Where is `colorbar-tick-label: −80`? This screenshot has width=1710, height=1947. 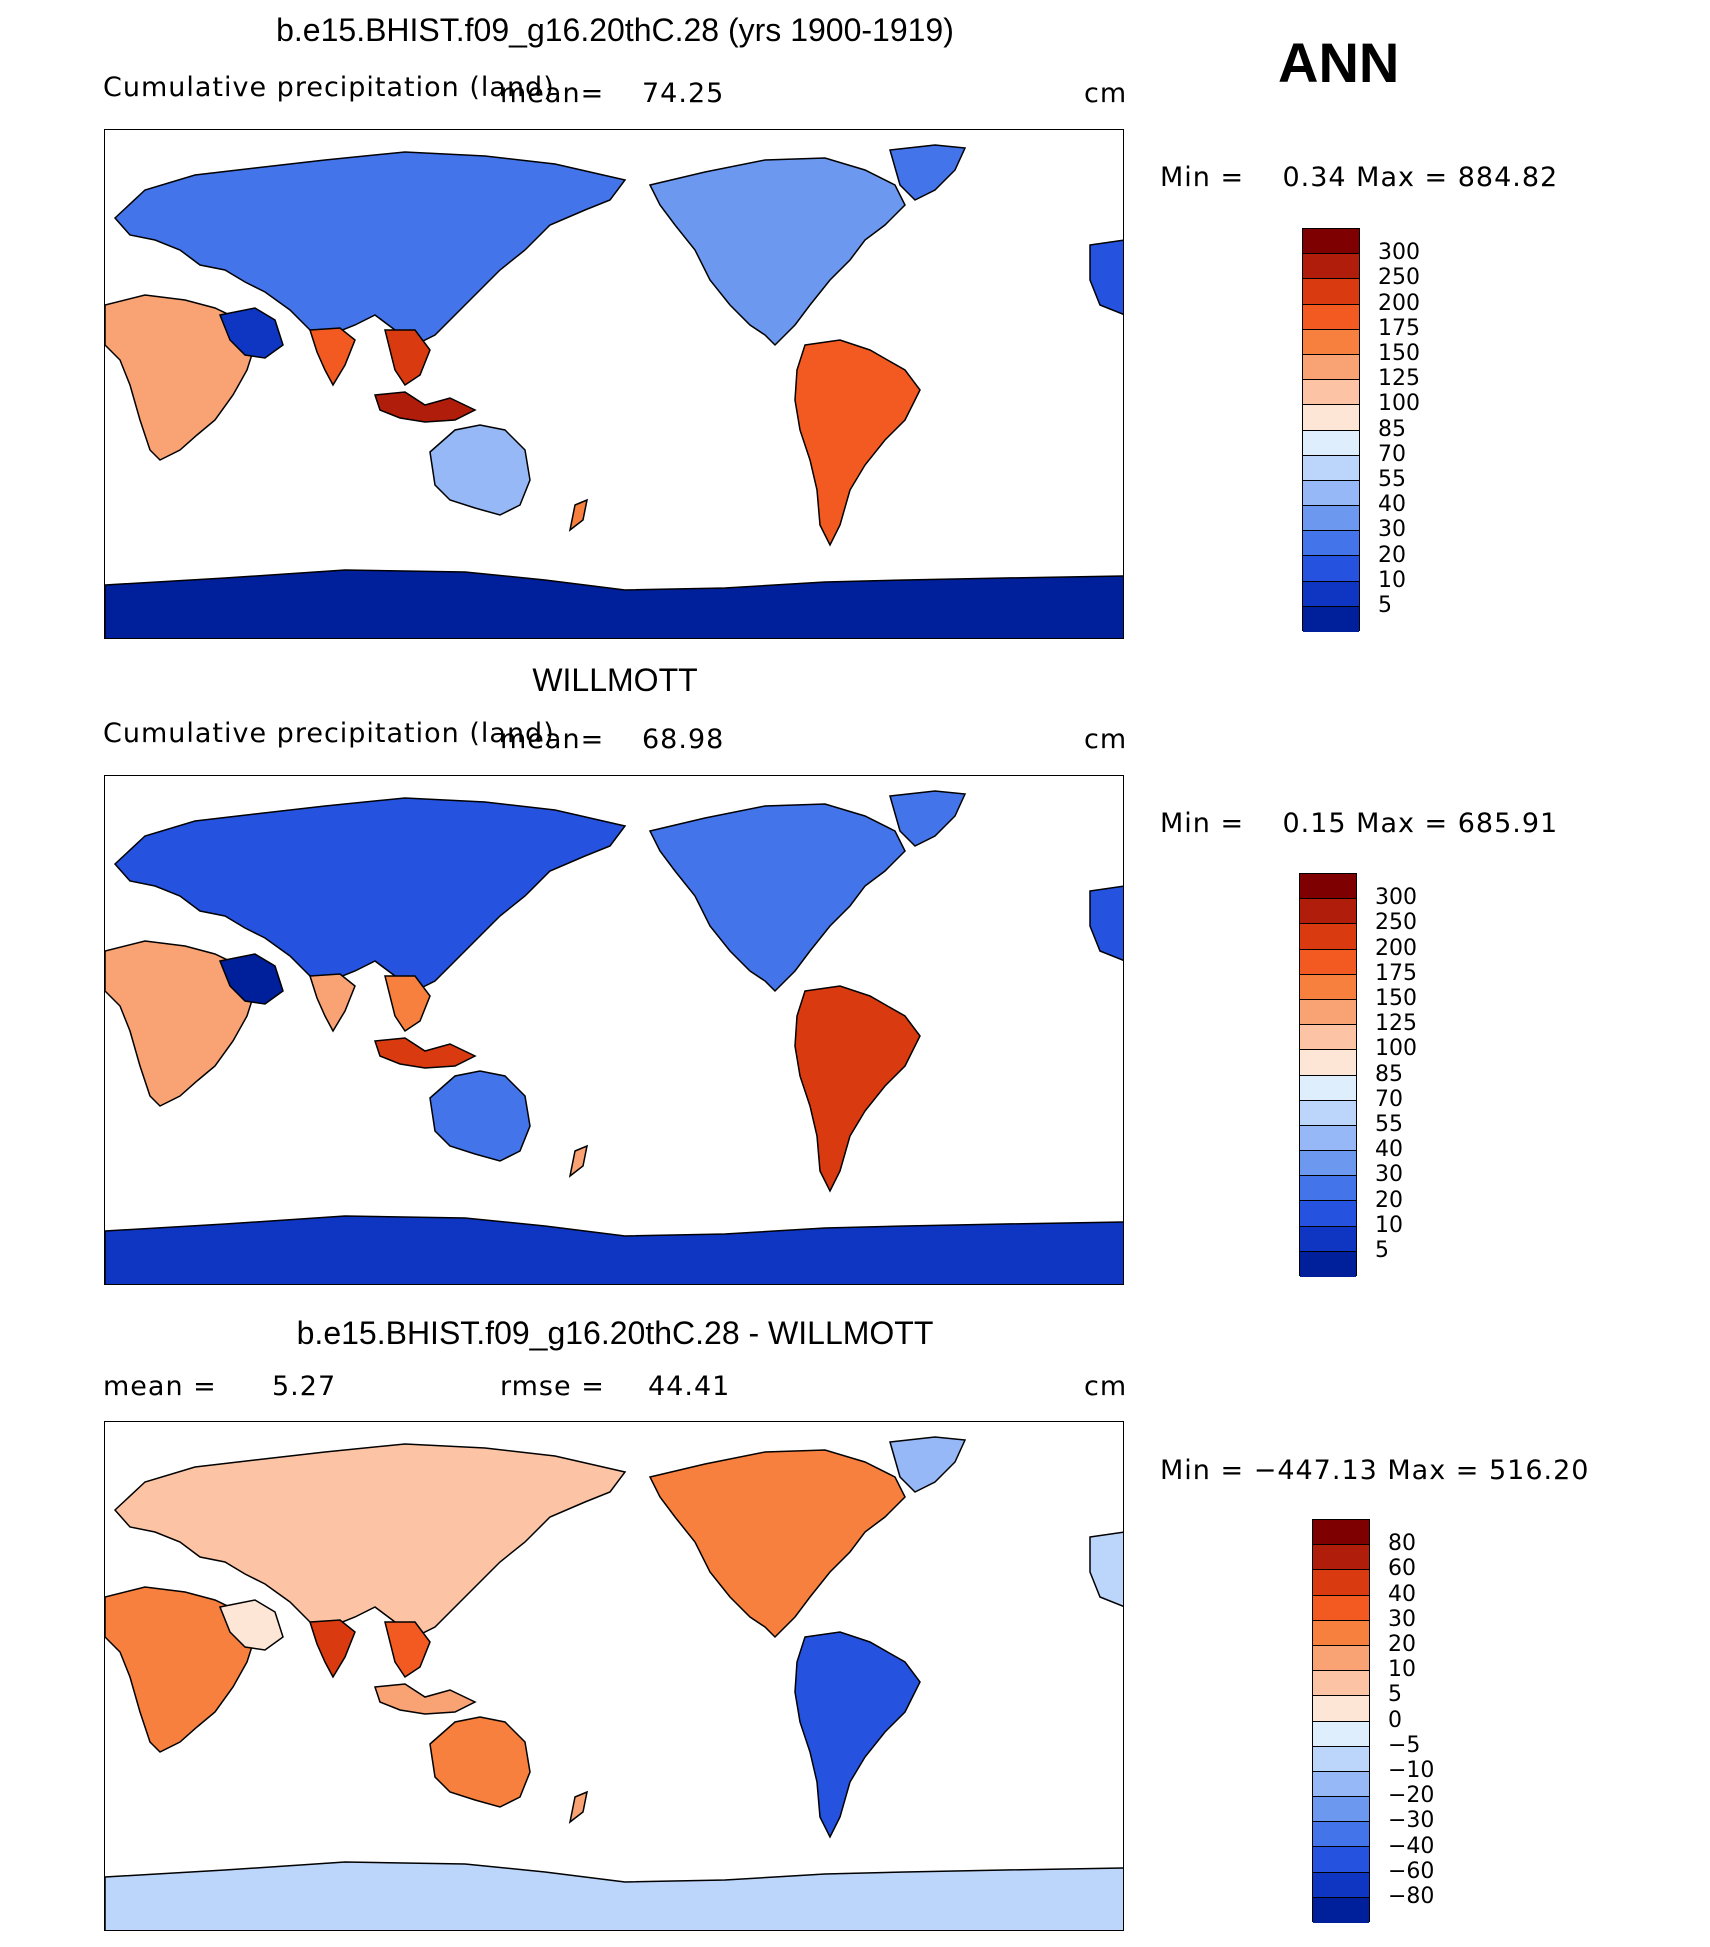 colorbar-tick-label: −80 is located at coordinates (1411, 1896).